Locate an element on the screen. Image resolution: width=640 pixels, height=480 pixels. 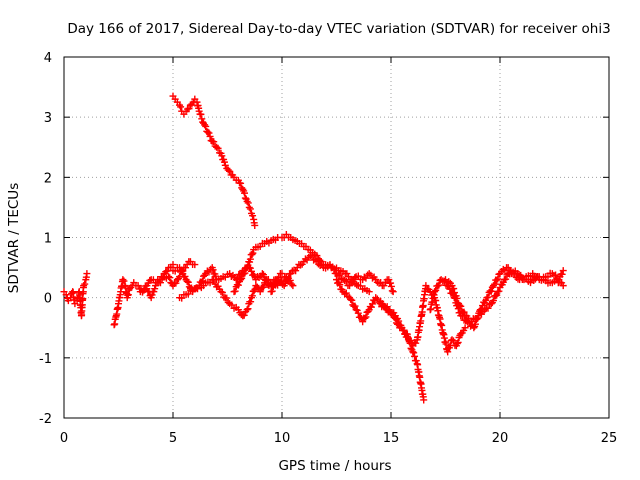
x-tick-labels: 0 5 10 15 20 25 is located at coordinates (338, 438).